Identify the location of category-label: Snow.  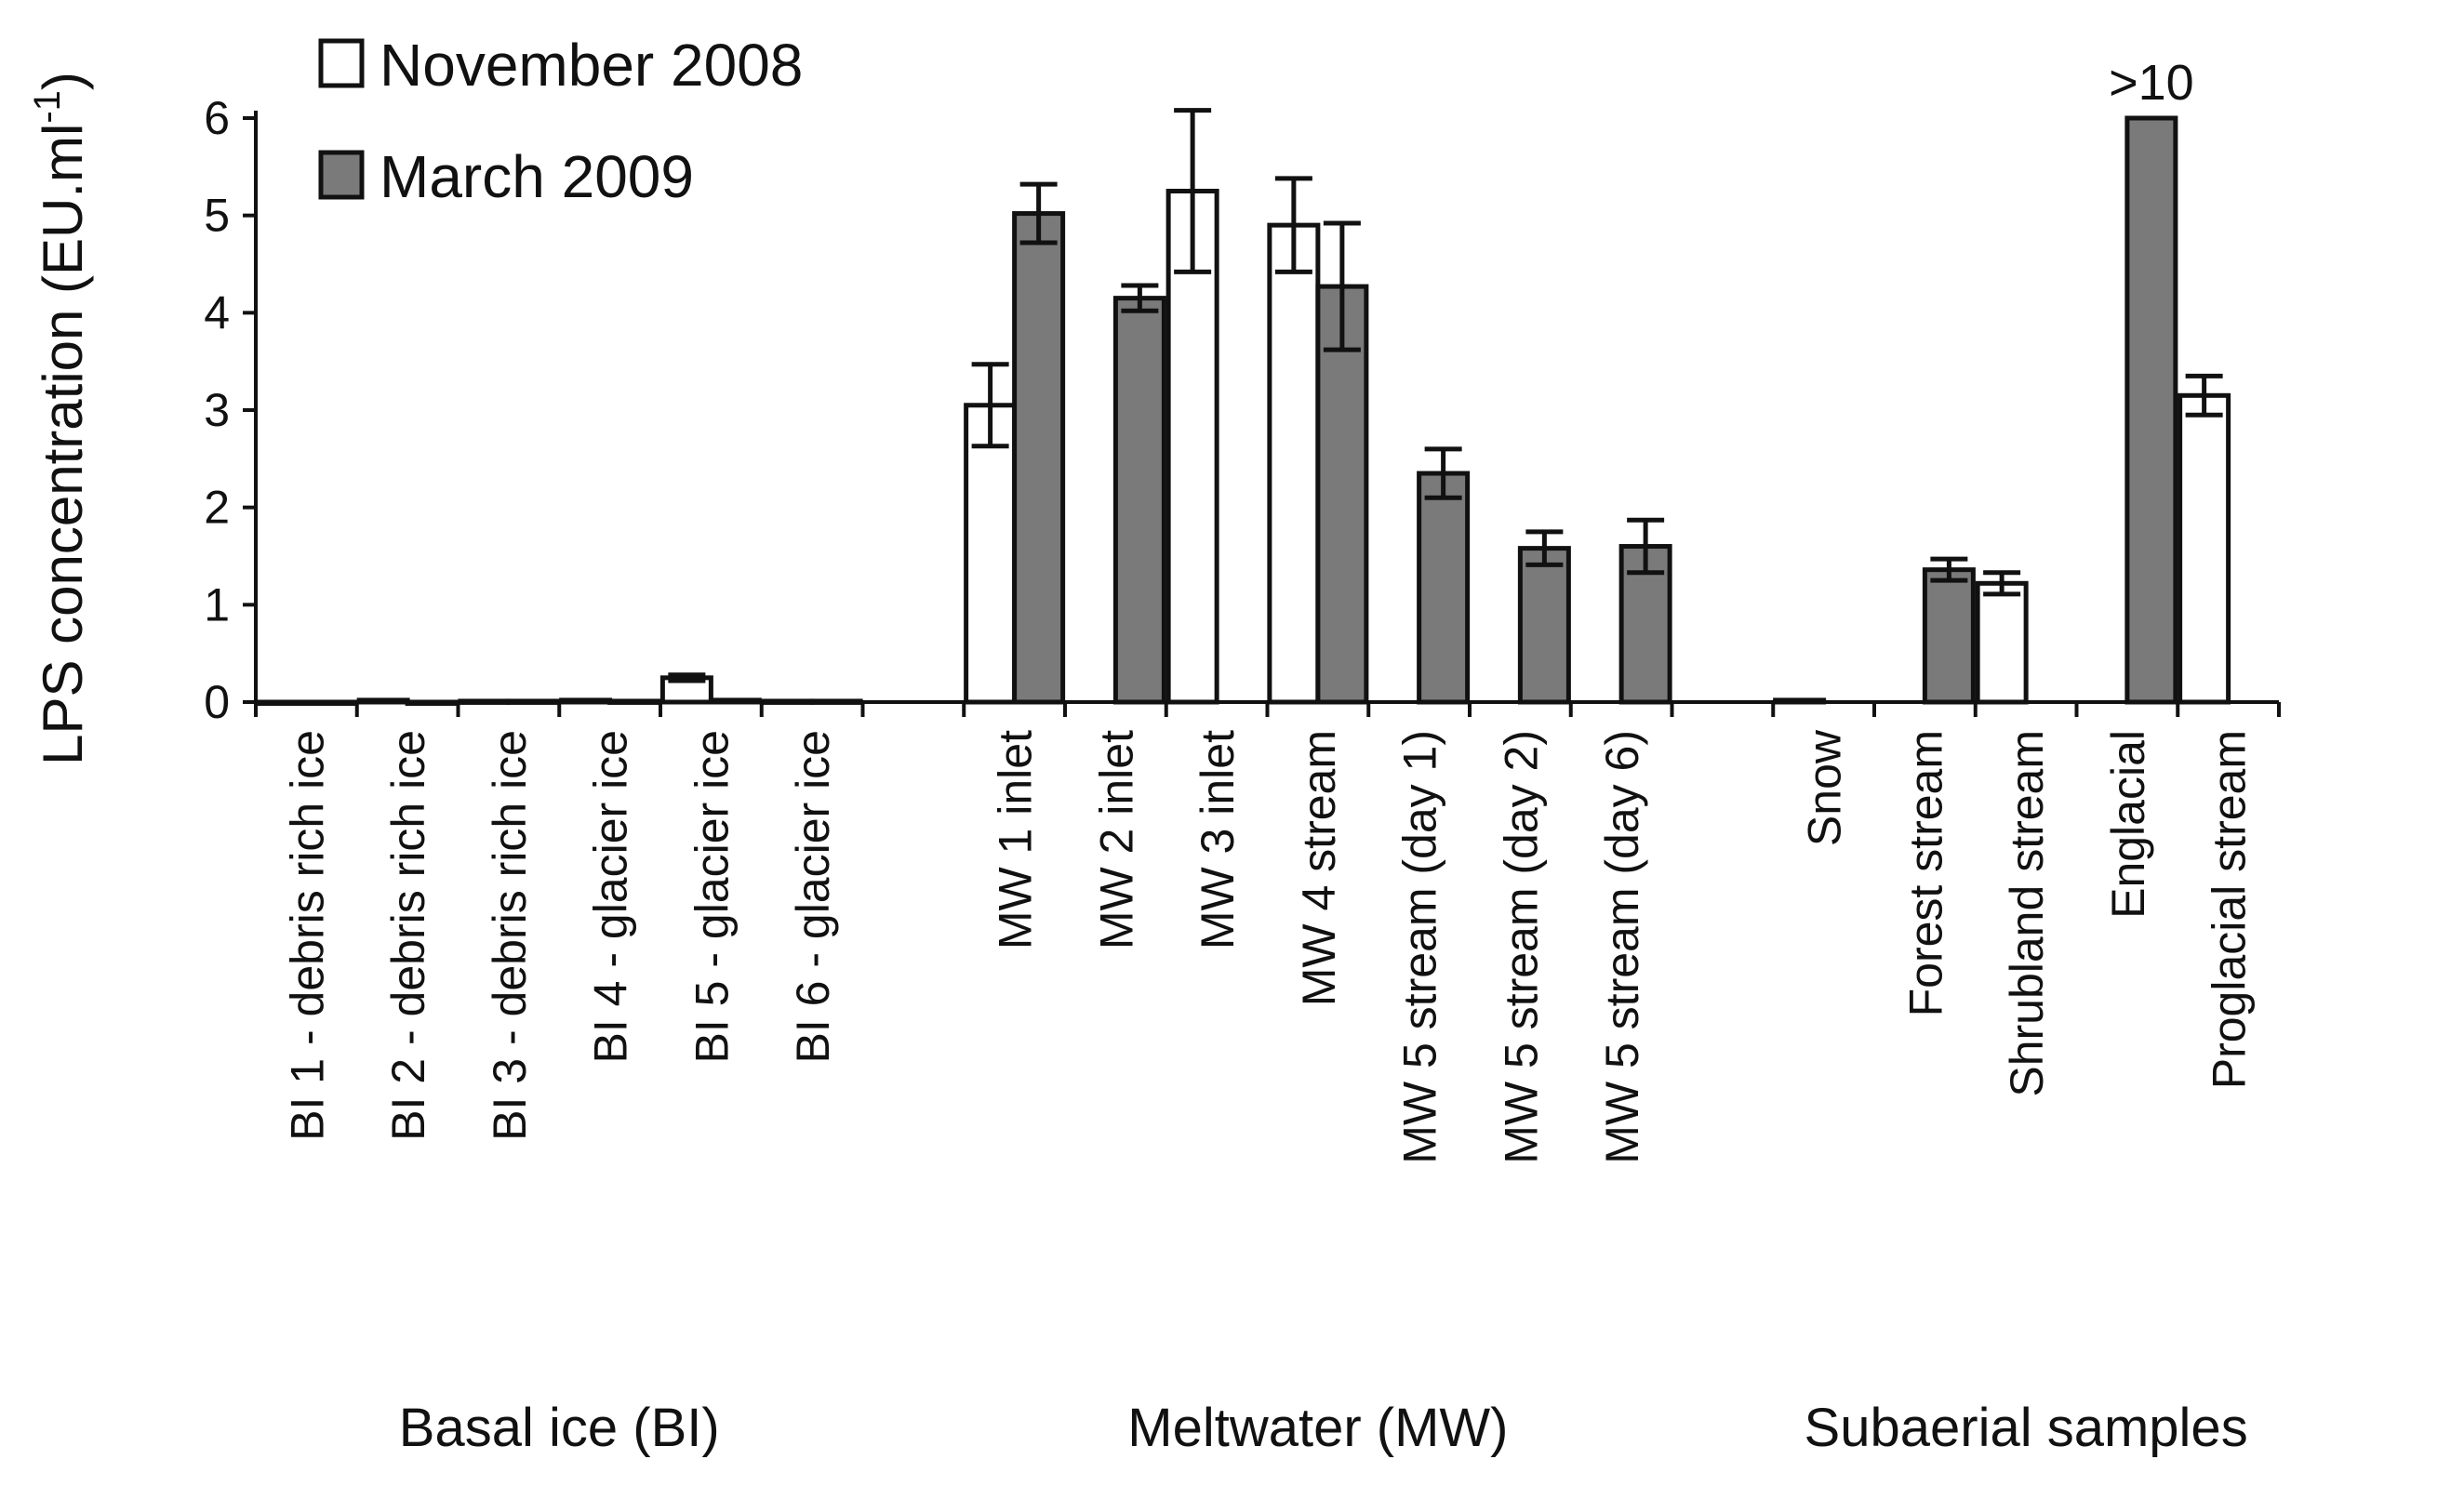
(1825, 787).